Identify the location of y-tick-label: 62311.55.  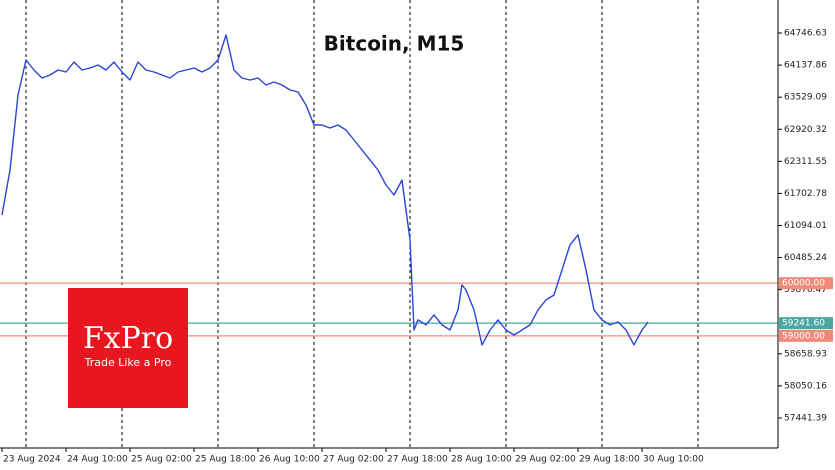
(805, 162).